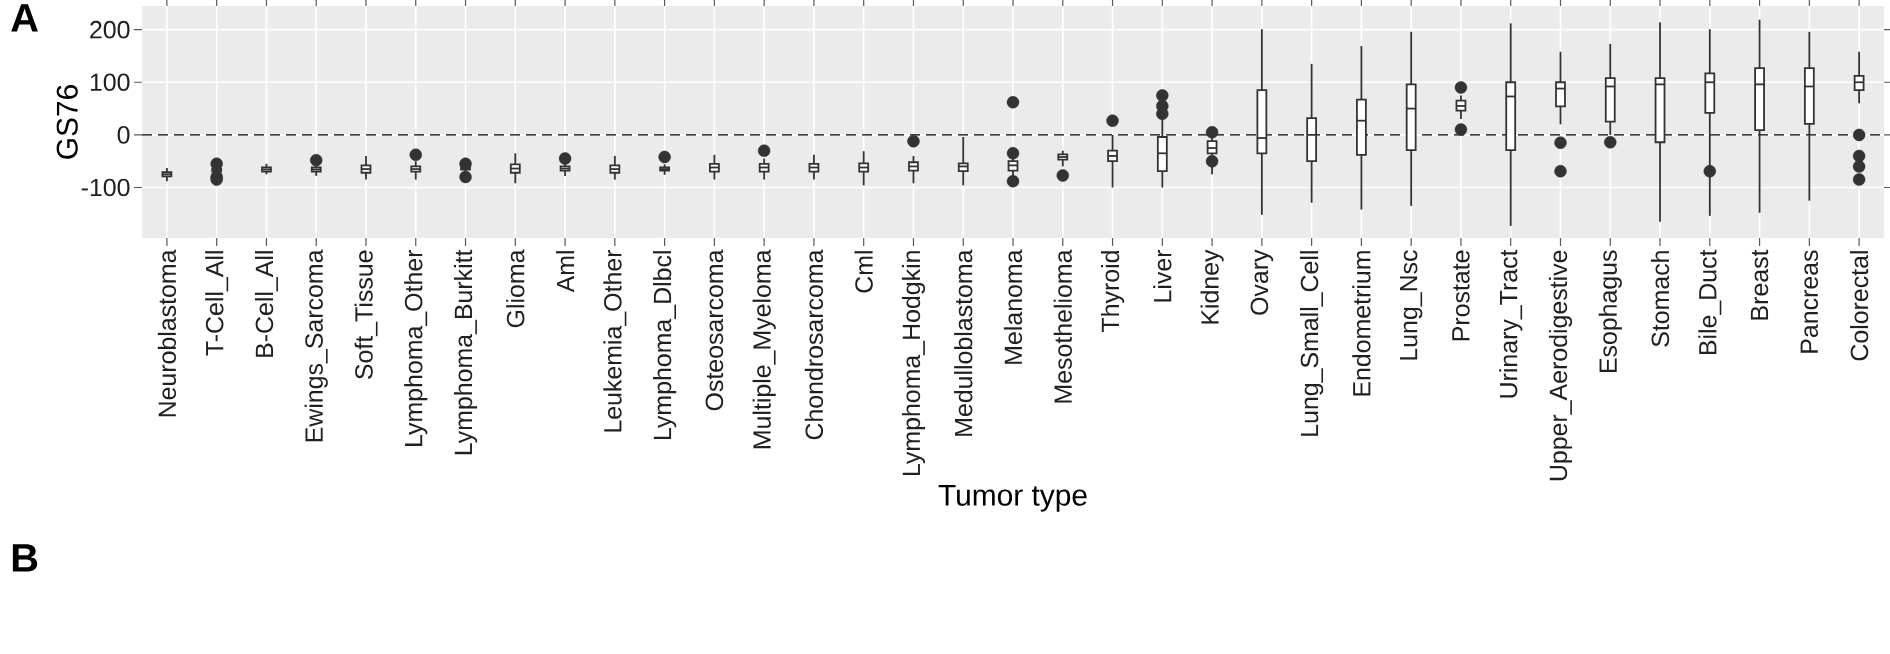  Describe the element at coordinates (1013, 306) in the screenshot. I see `x-tick-label: Melanoma` at that location.